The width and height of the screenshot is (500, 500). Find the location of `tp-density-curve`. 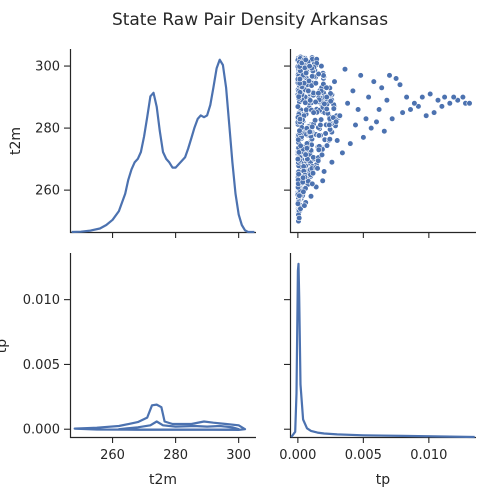

tp-density-curve is located at coordinates (382, 350).